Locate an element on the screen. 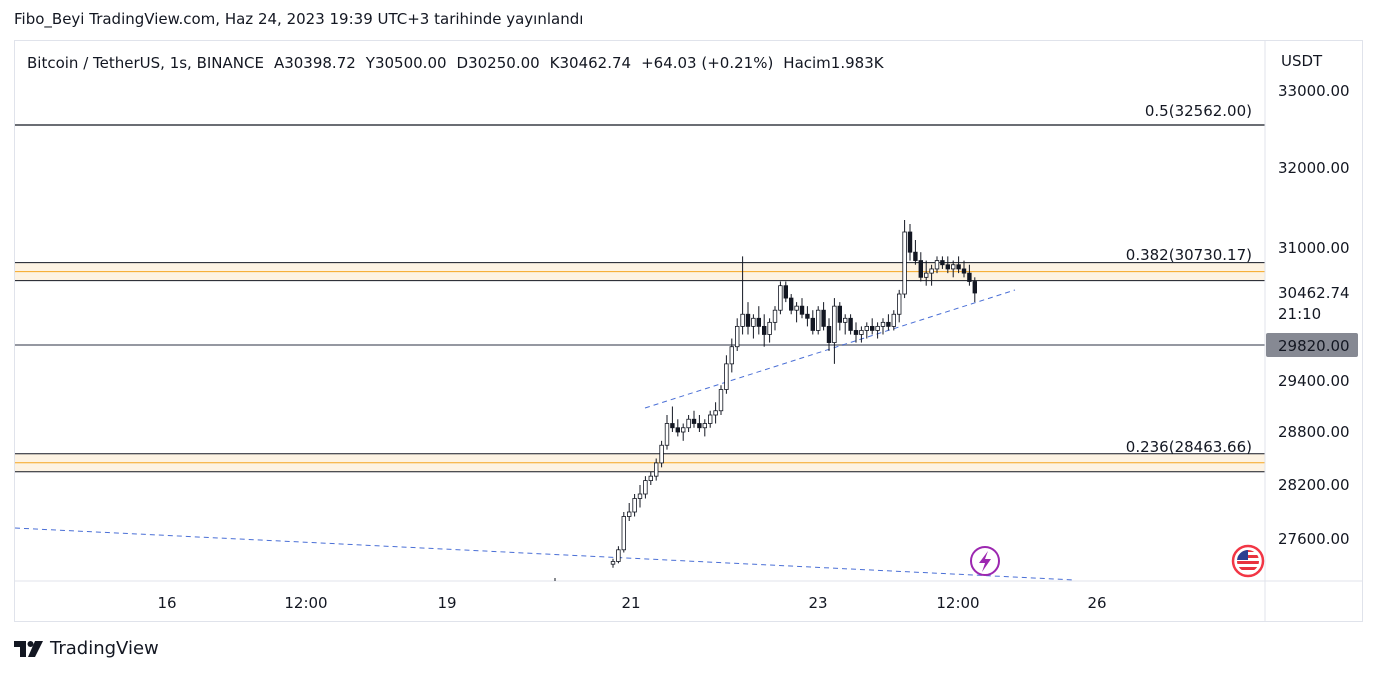 This screenshot has width=1379, height=676. fib-label-0-236: 0.236(28463.66) is located at coordinates (1189, 447).